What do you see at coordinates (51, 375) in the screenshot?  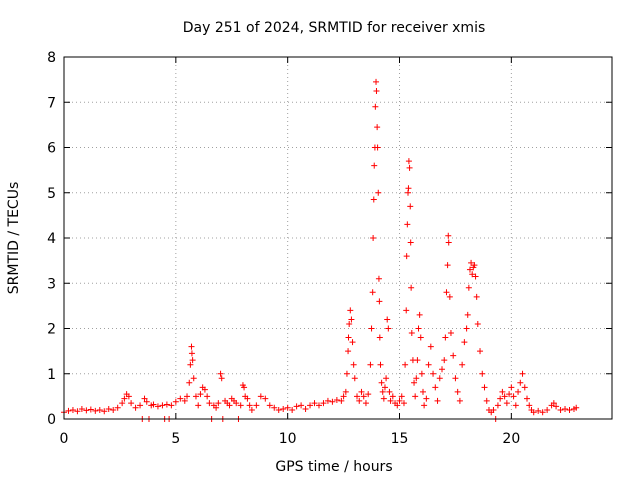 I see `y-tick-label: 1` at bounding box center [51, 375].